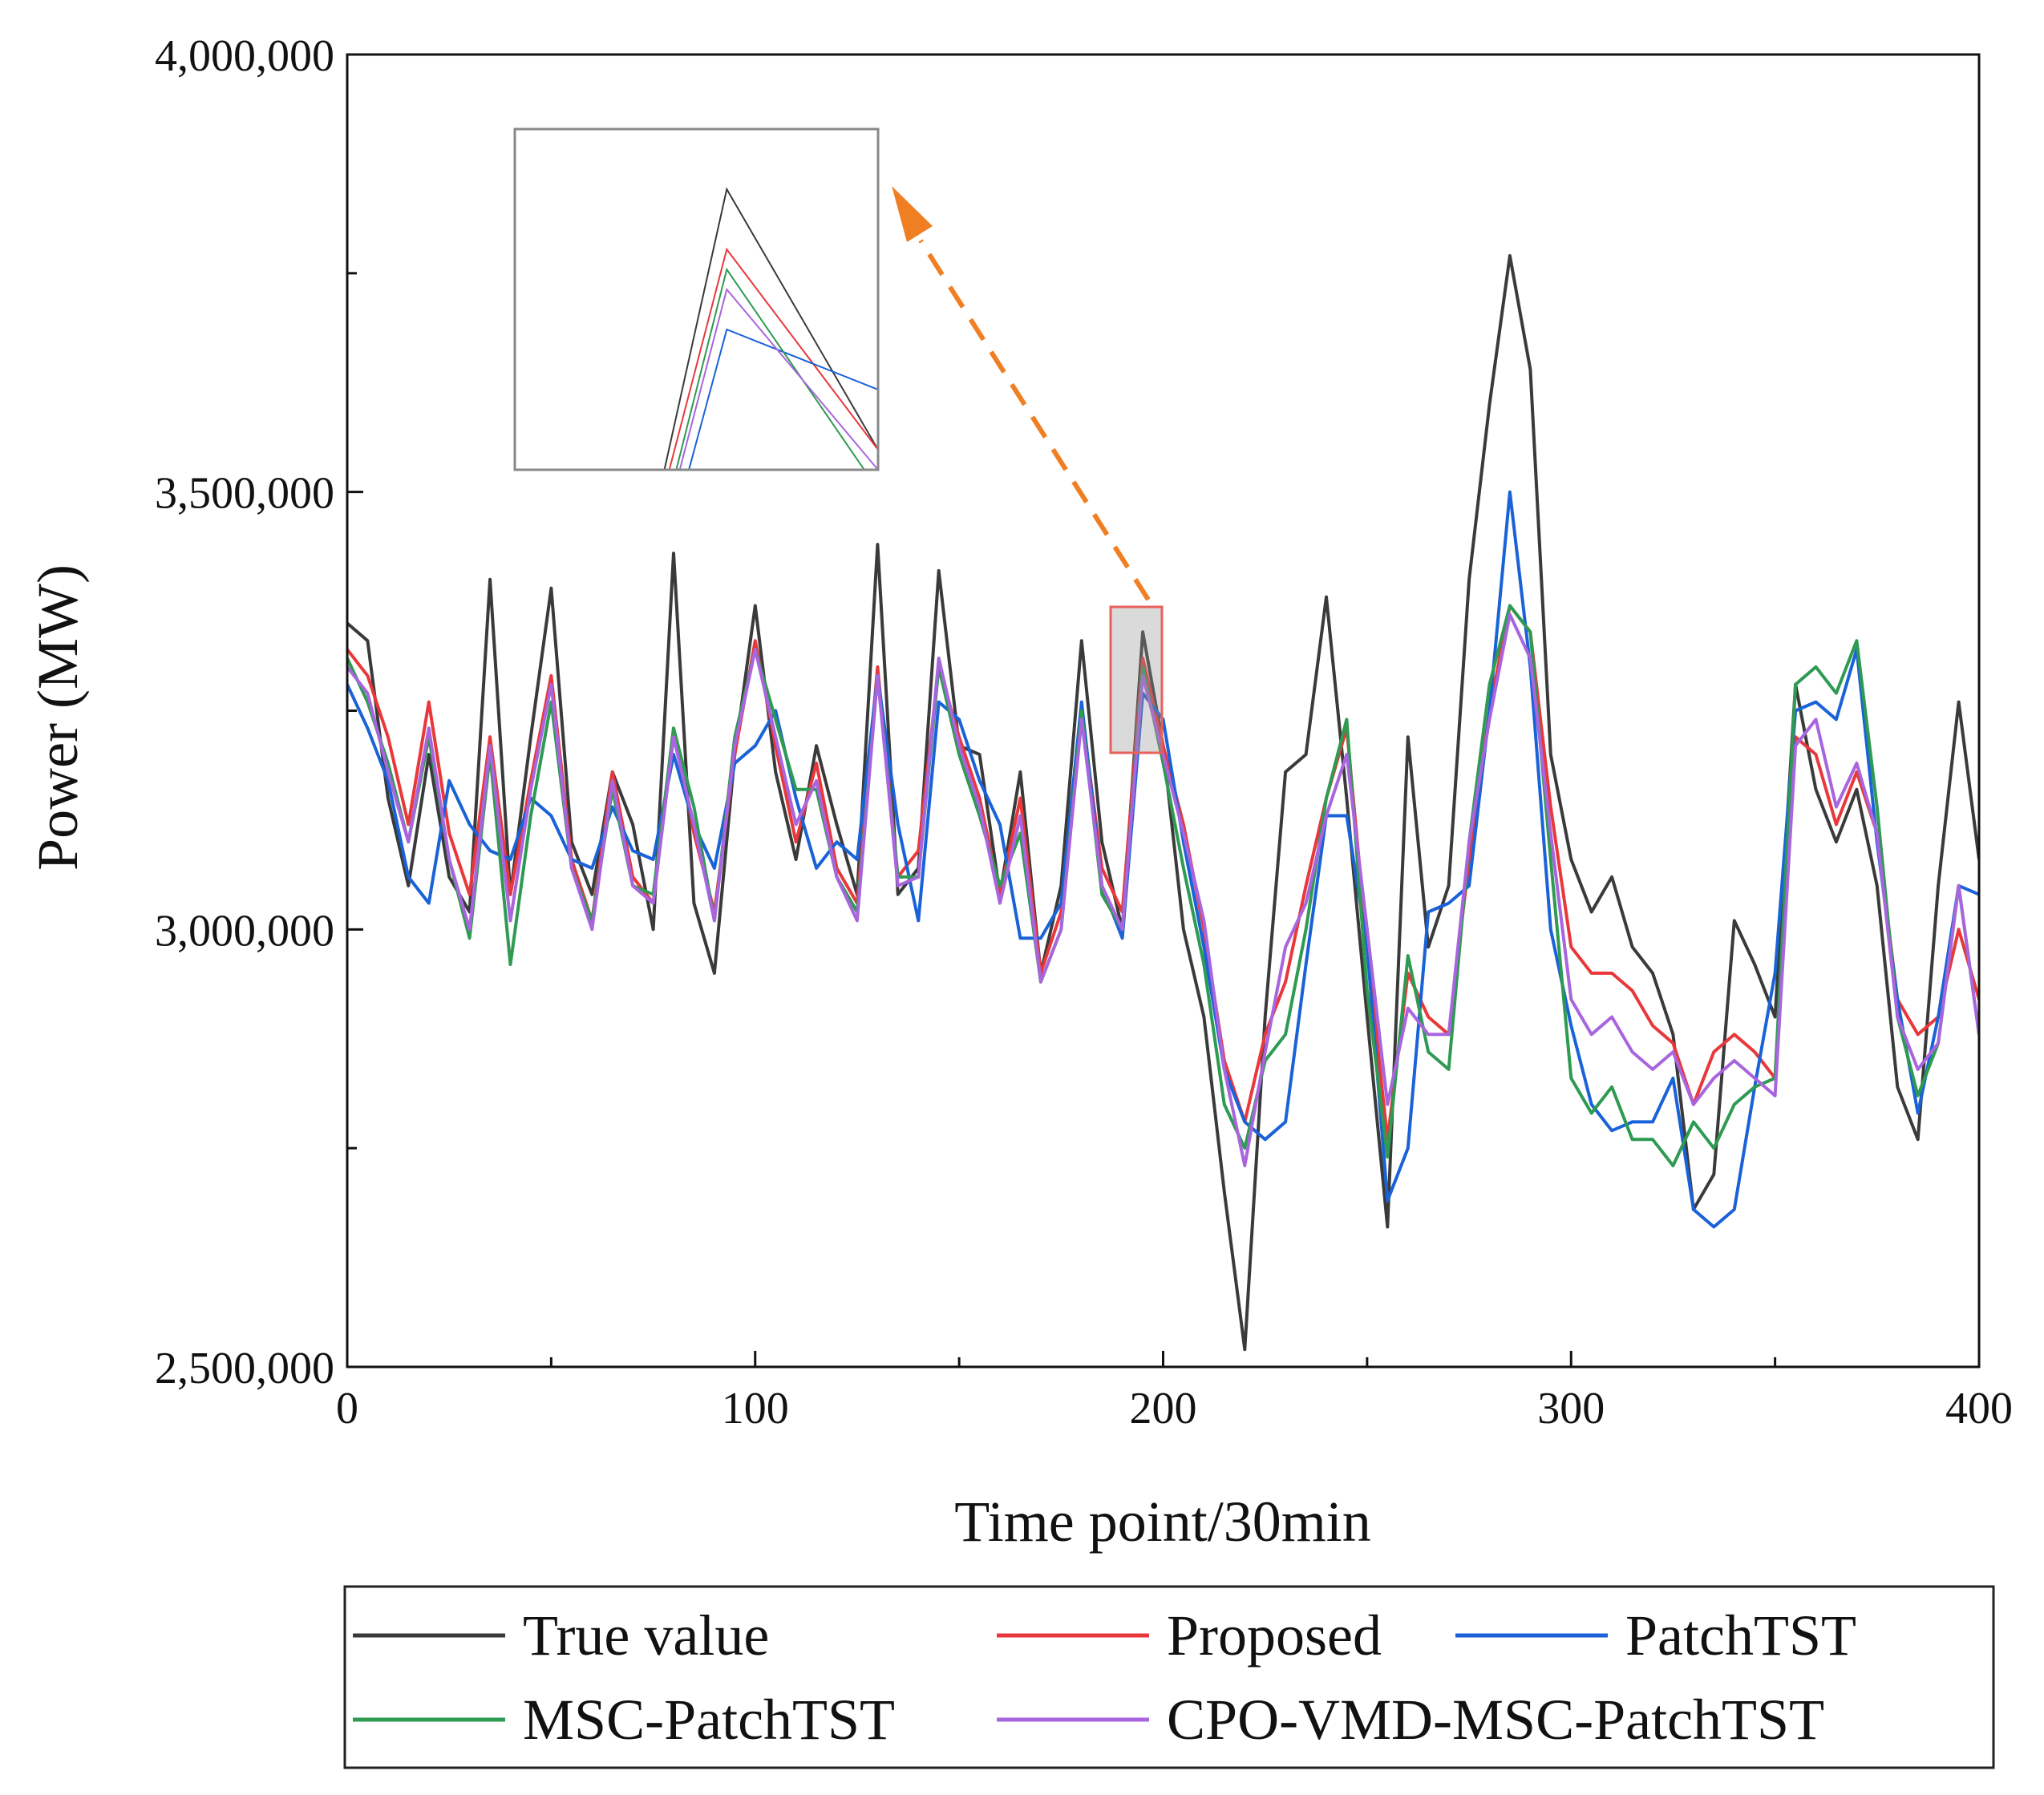  I want to click on inset-series-layer, so click(770, 328).